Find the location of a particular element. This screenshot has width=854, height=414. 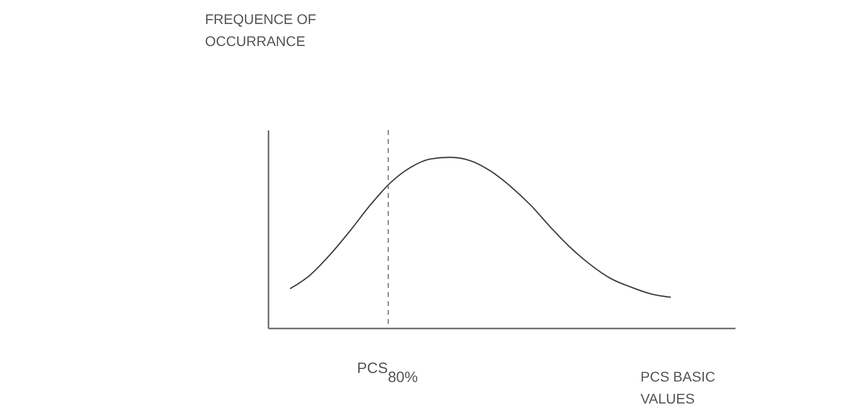

x-axis-title: PCS BASIC VALUES is located at coordinates (678, 387).